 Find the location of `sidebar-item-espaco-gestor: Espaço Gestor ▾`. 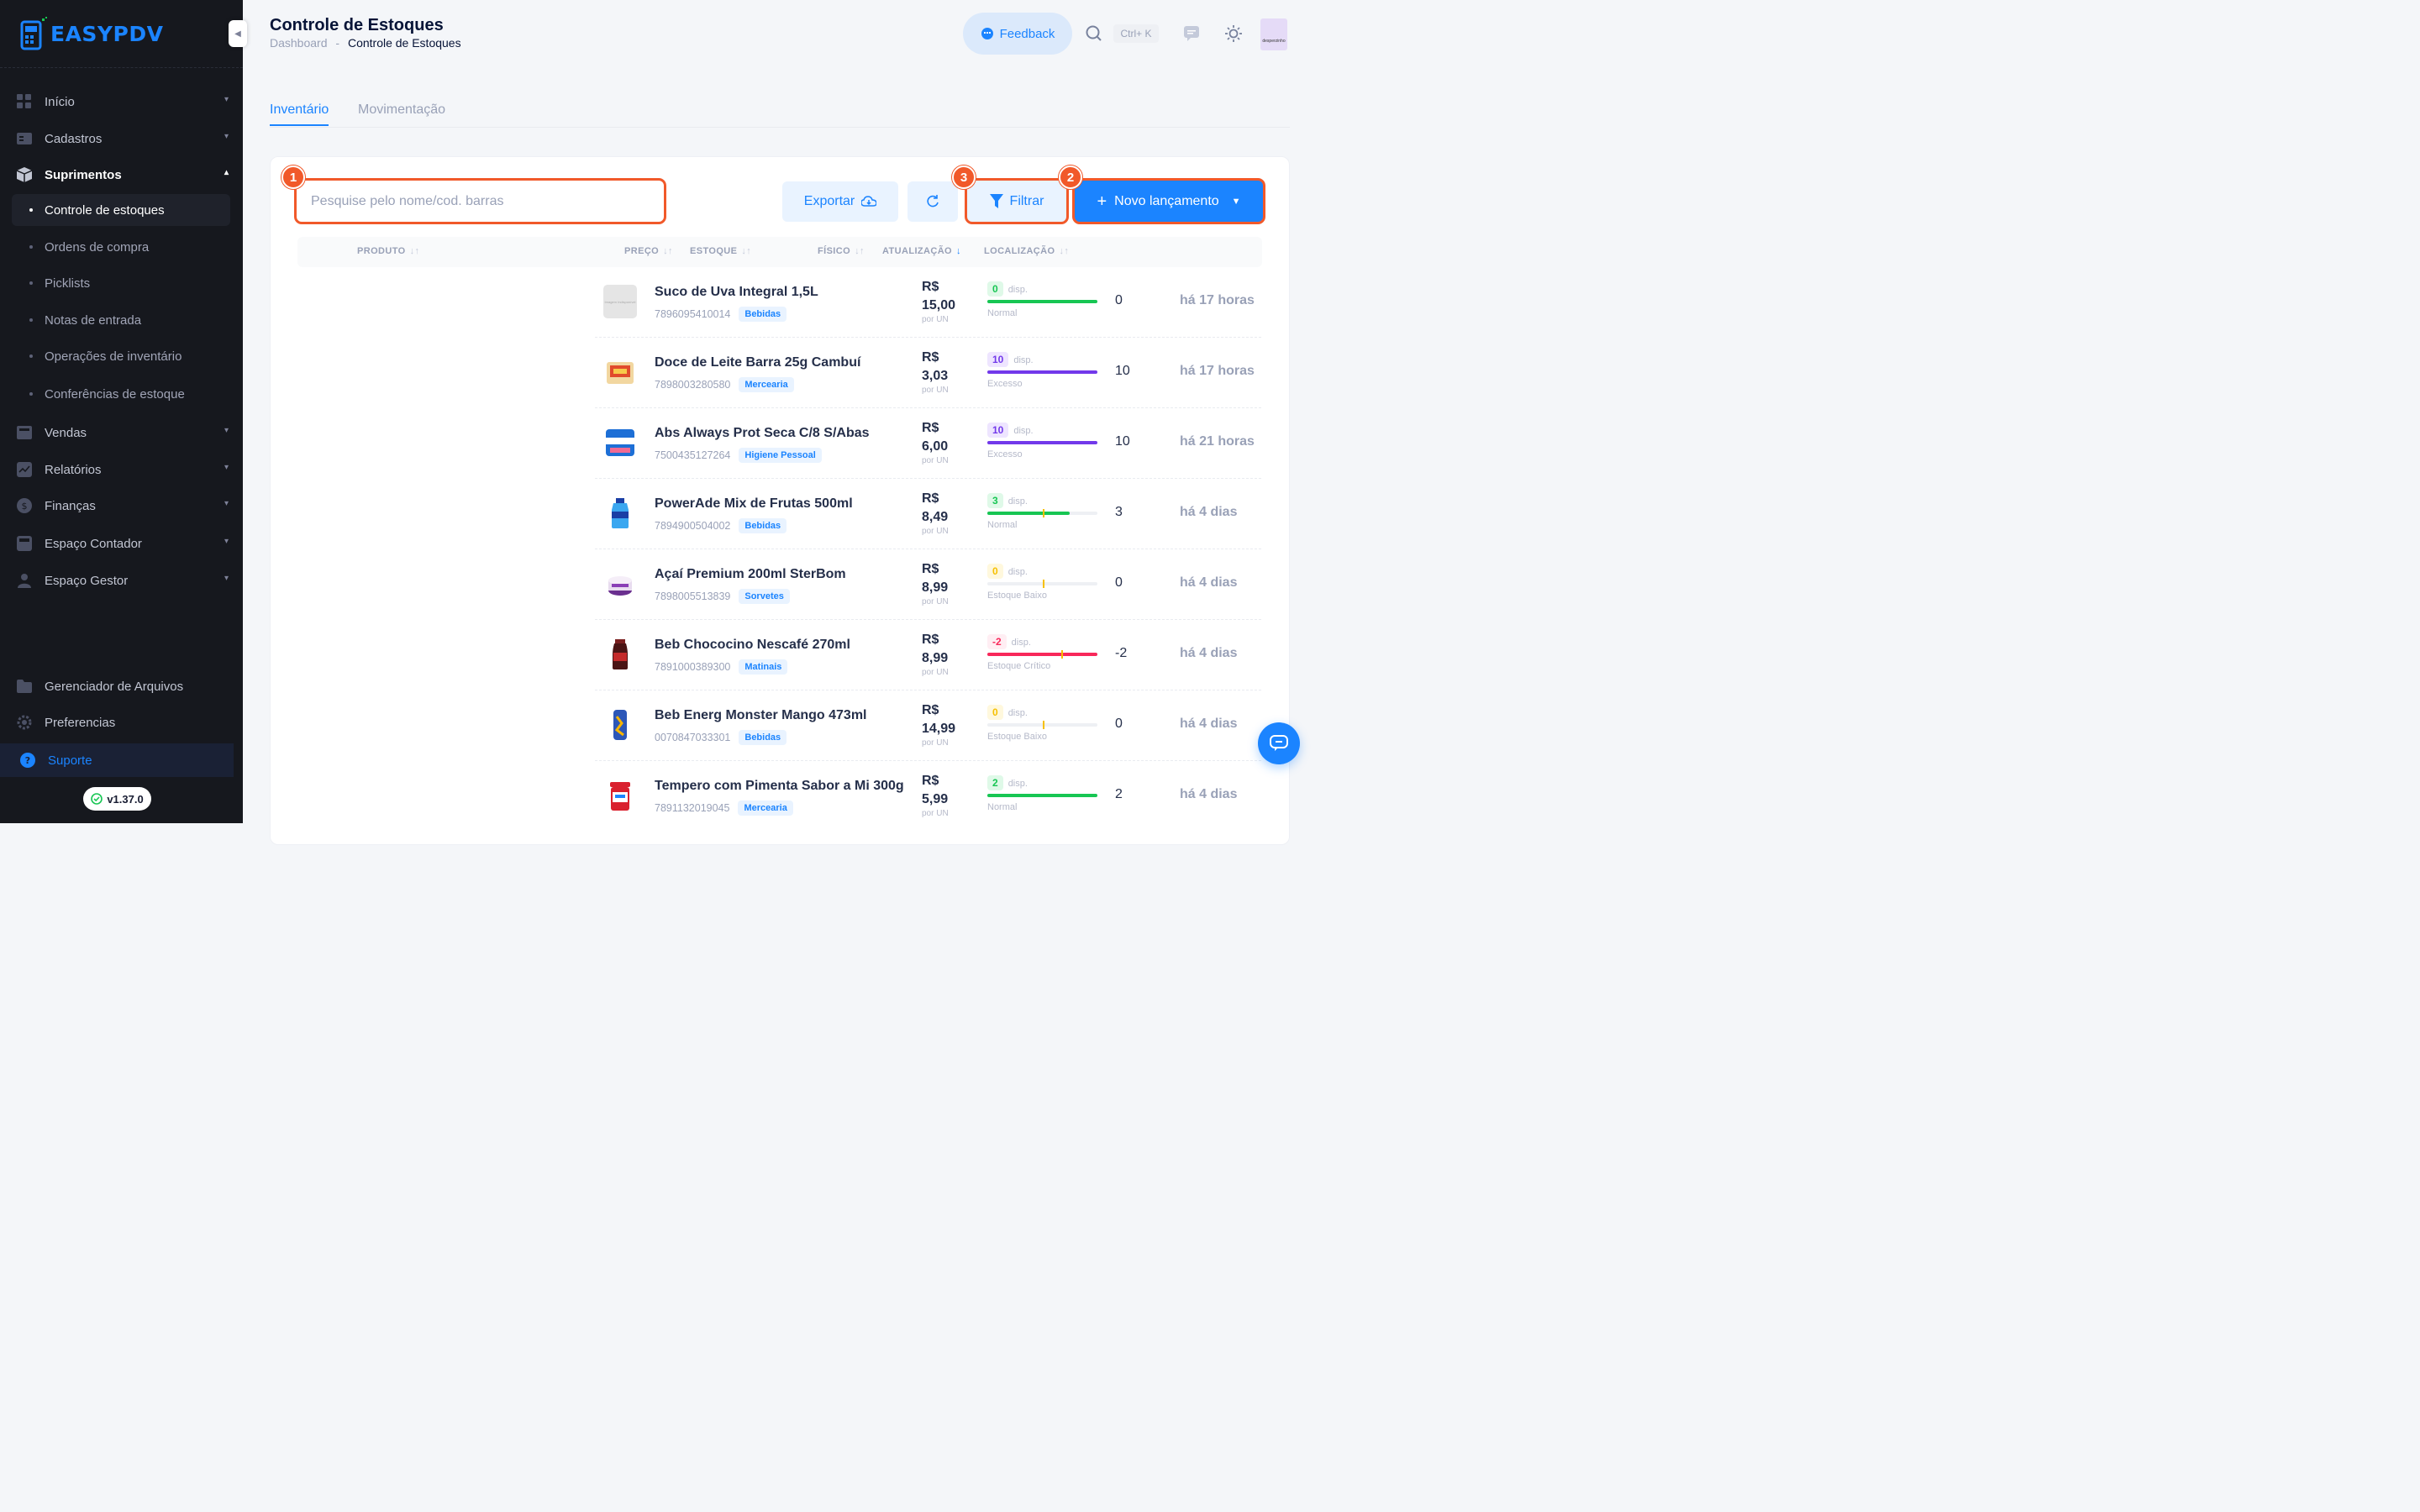

sidebar-item-espaco-gestor: Espaço Gestor ▾ is located at coordinates (121, 580).